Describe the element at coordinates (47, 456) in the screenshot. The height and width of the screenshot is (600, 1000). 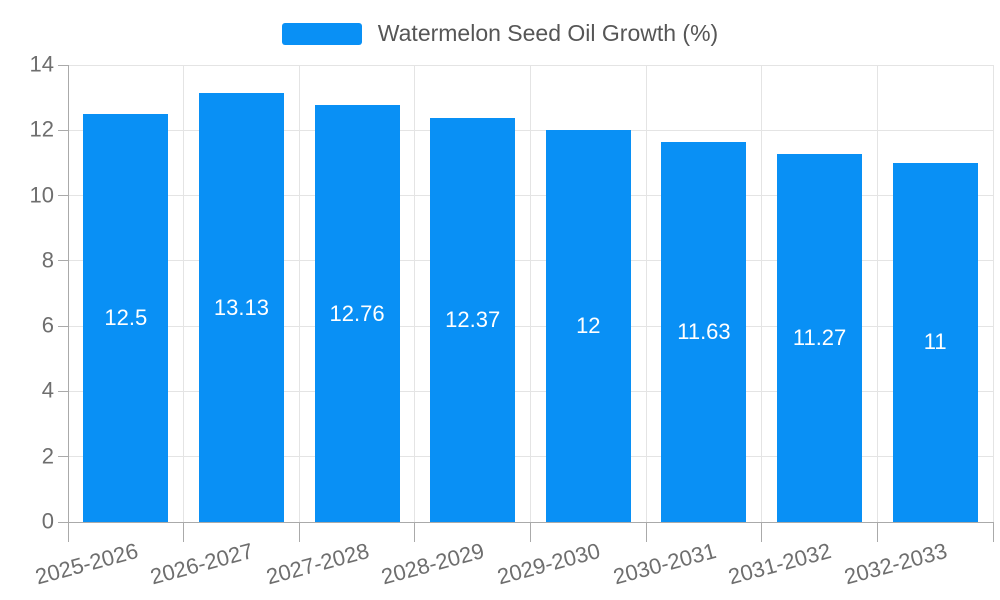
I see `y-axis-tick-label: 2` at that location.